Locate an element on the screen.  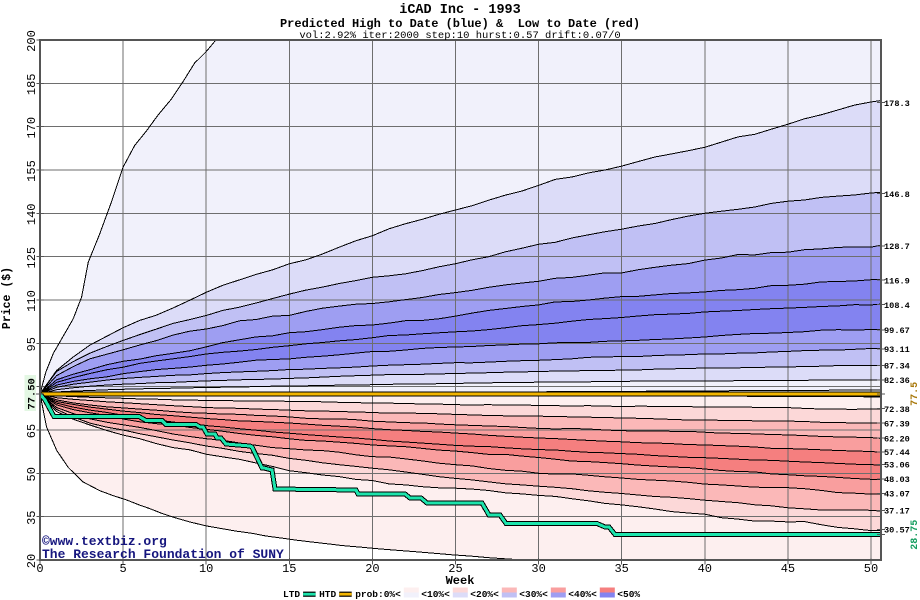
svg-text: 108.4 is located at coordinates (897, 306).